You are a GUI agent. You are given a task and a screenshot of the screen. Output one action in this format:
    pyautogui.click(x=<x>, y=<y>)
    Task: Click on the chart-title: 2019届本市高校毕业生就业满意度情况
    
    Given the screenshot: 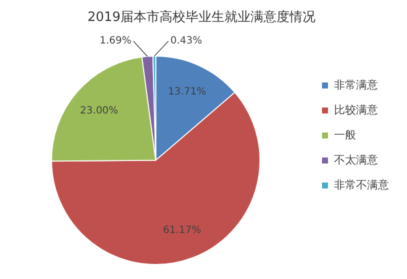 What is the action you would take?
    pyautogui.click(x=201, y=17)
    